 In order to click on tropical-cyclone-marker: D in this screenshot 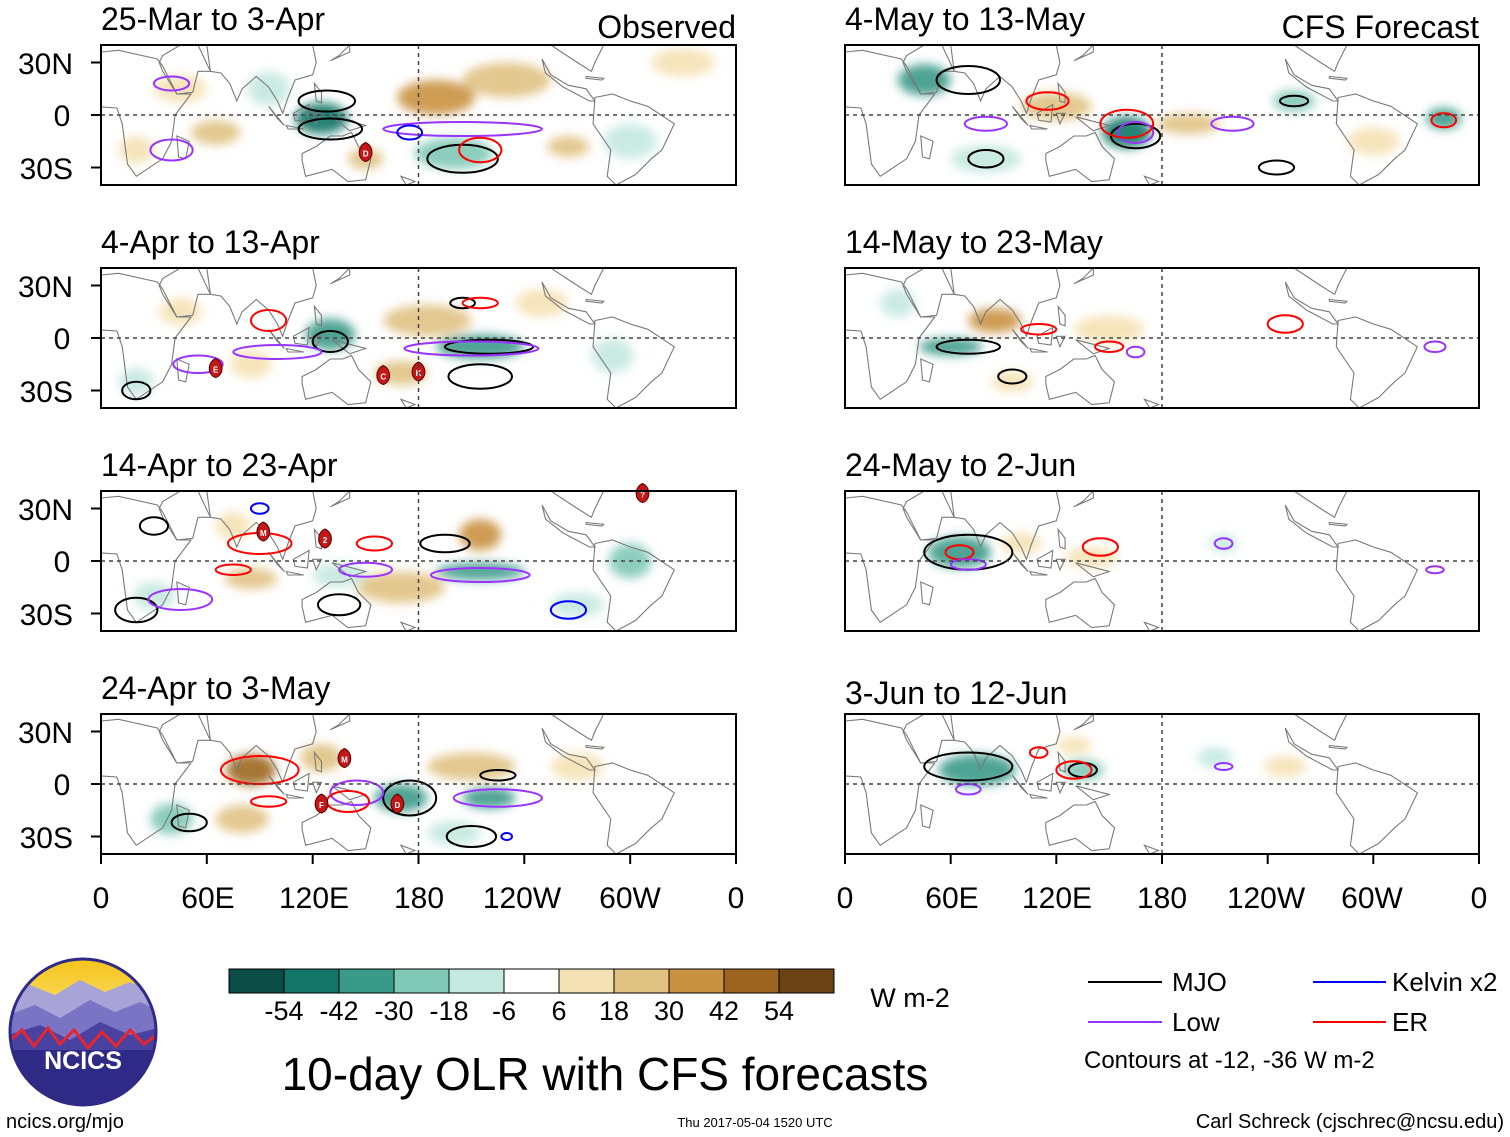, I will do `click(365, 152)`.